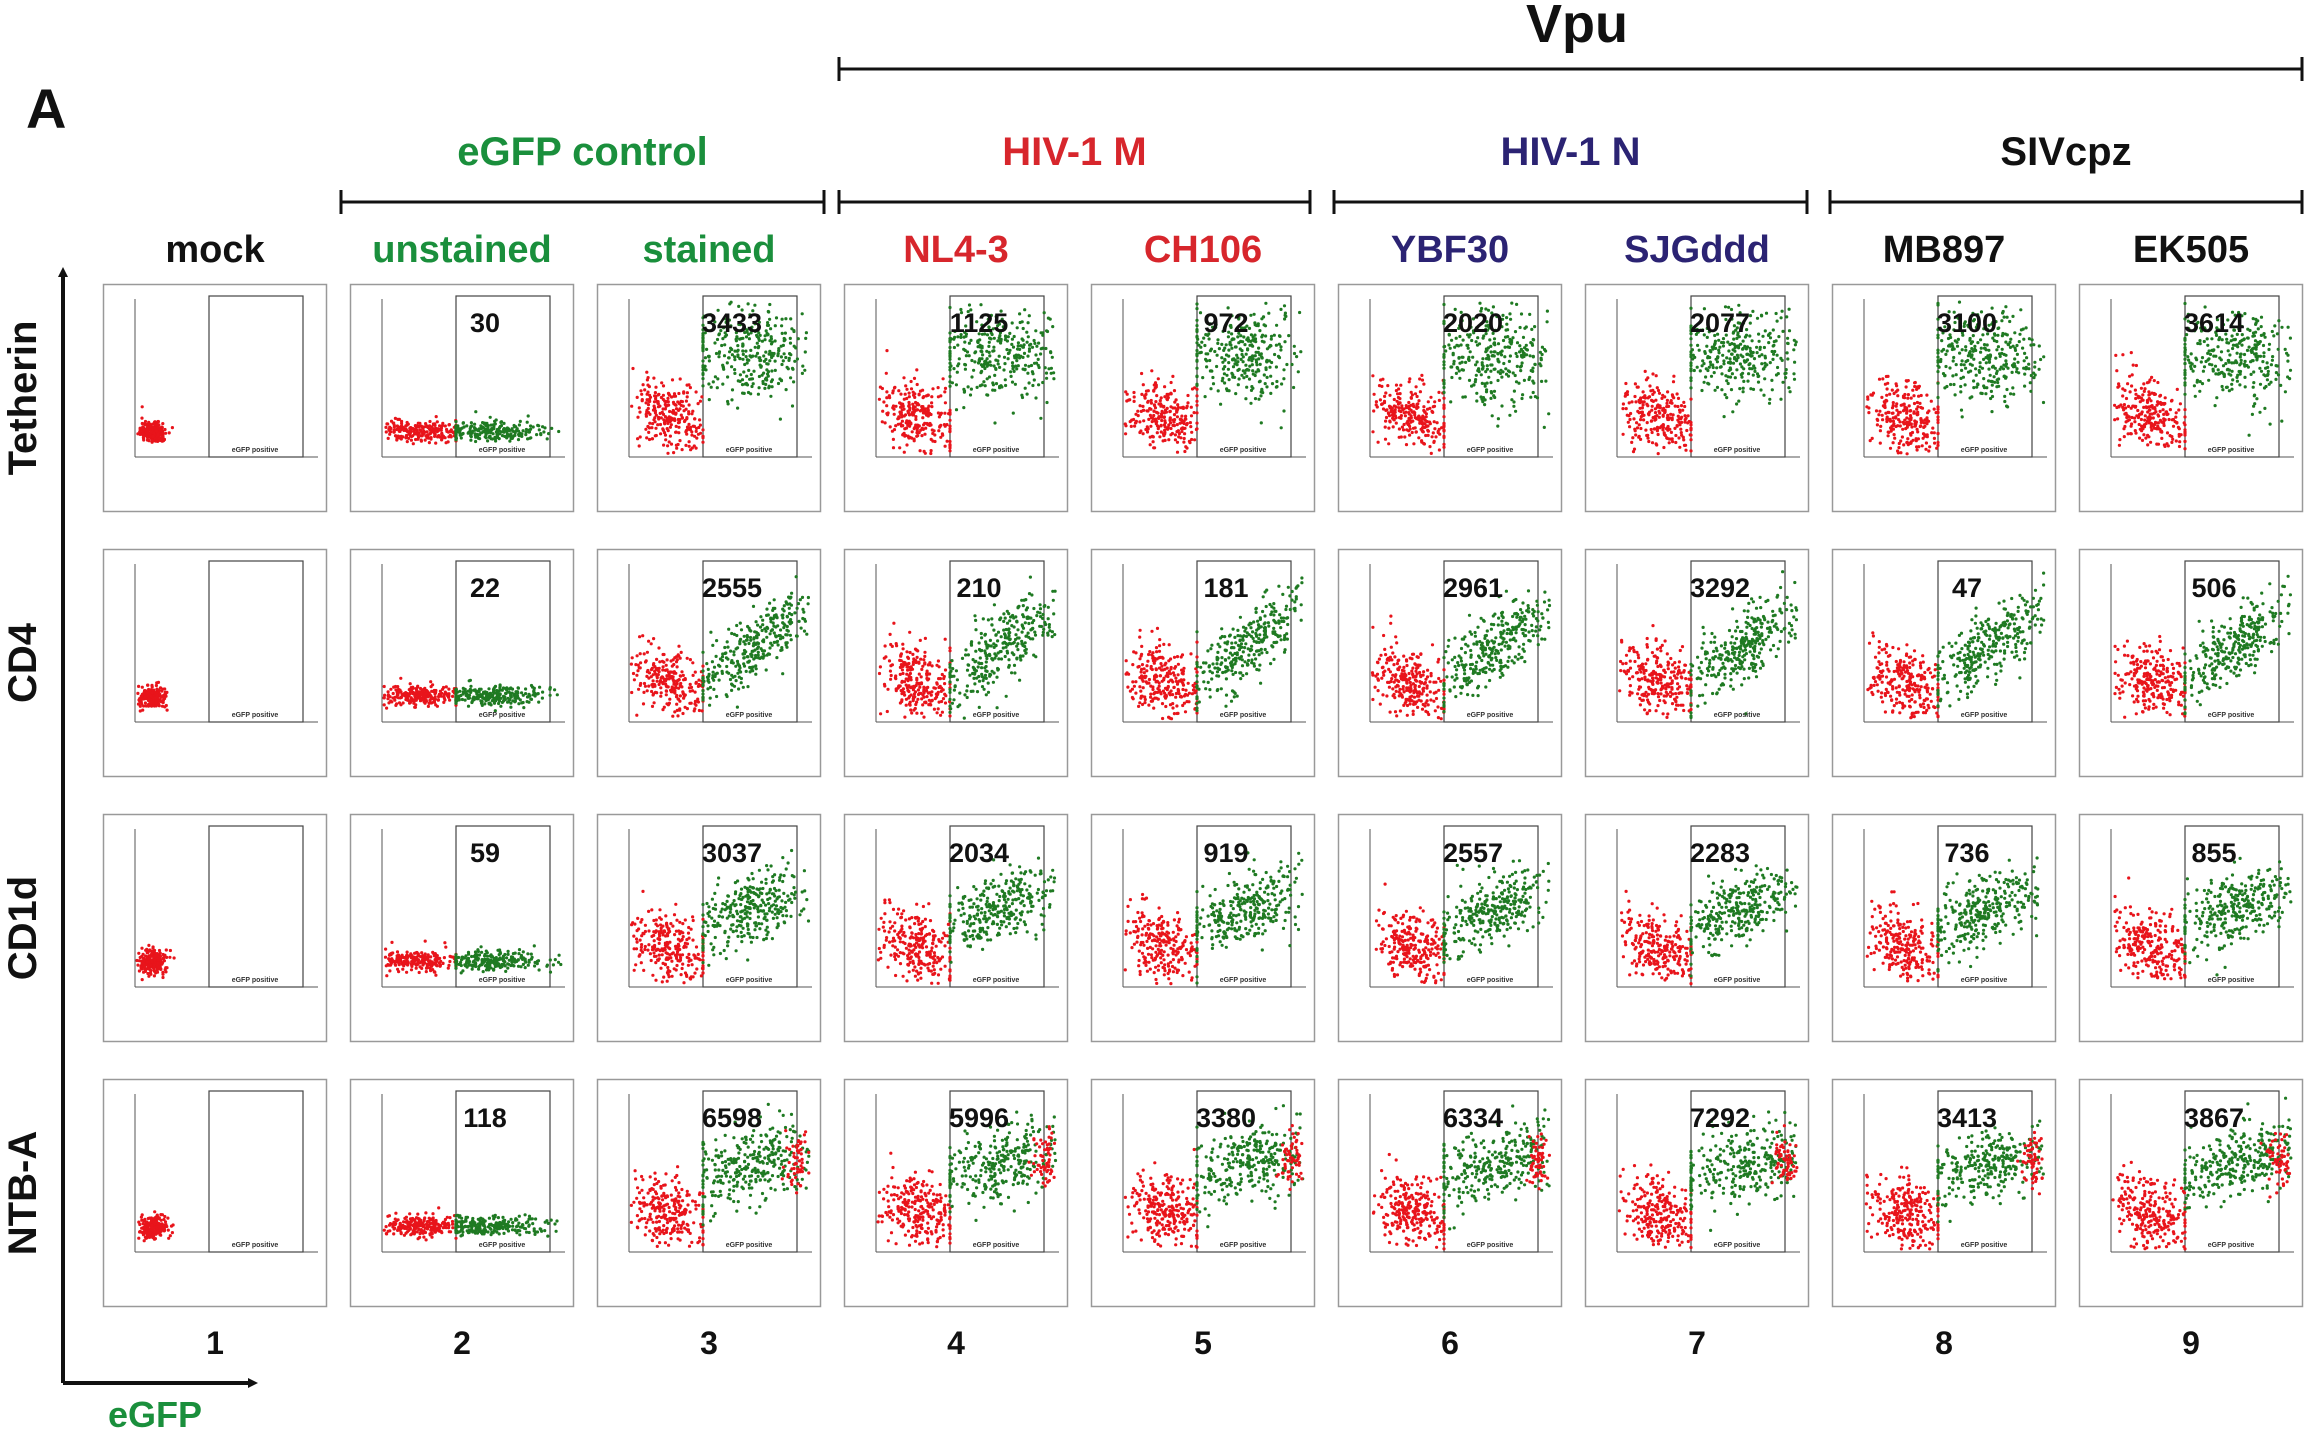  I want to click on column-label: stained, so click(708, 250).